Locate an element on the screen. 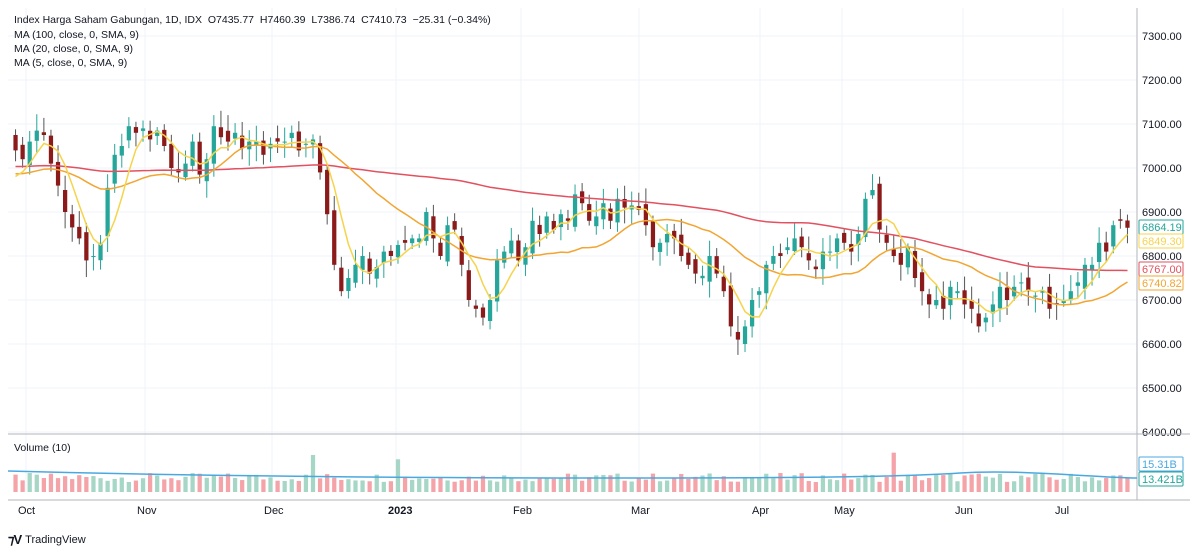 This screenshot has height=552, width=1200. indicator-ma5-label: MA (5, close, 0, SMA, 9) is located at coordinates (71, 63).